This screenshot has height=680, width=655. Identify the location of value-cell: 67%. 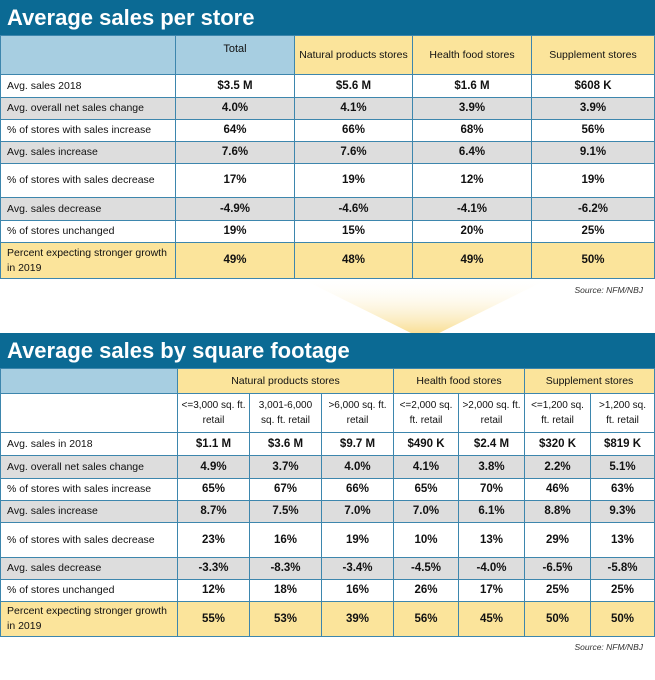
(285, 489).